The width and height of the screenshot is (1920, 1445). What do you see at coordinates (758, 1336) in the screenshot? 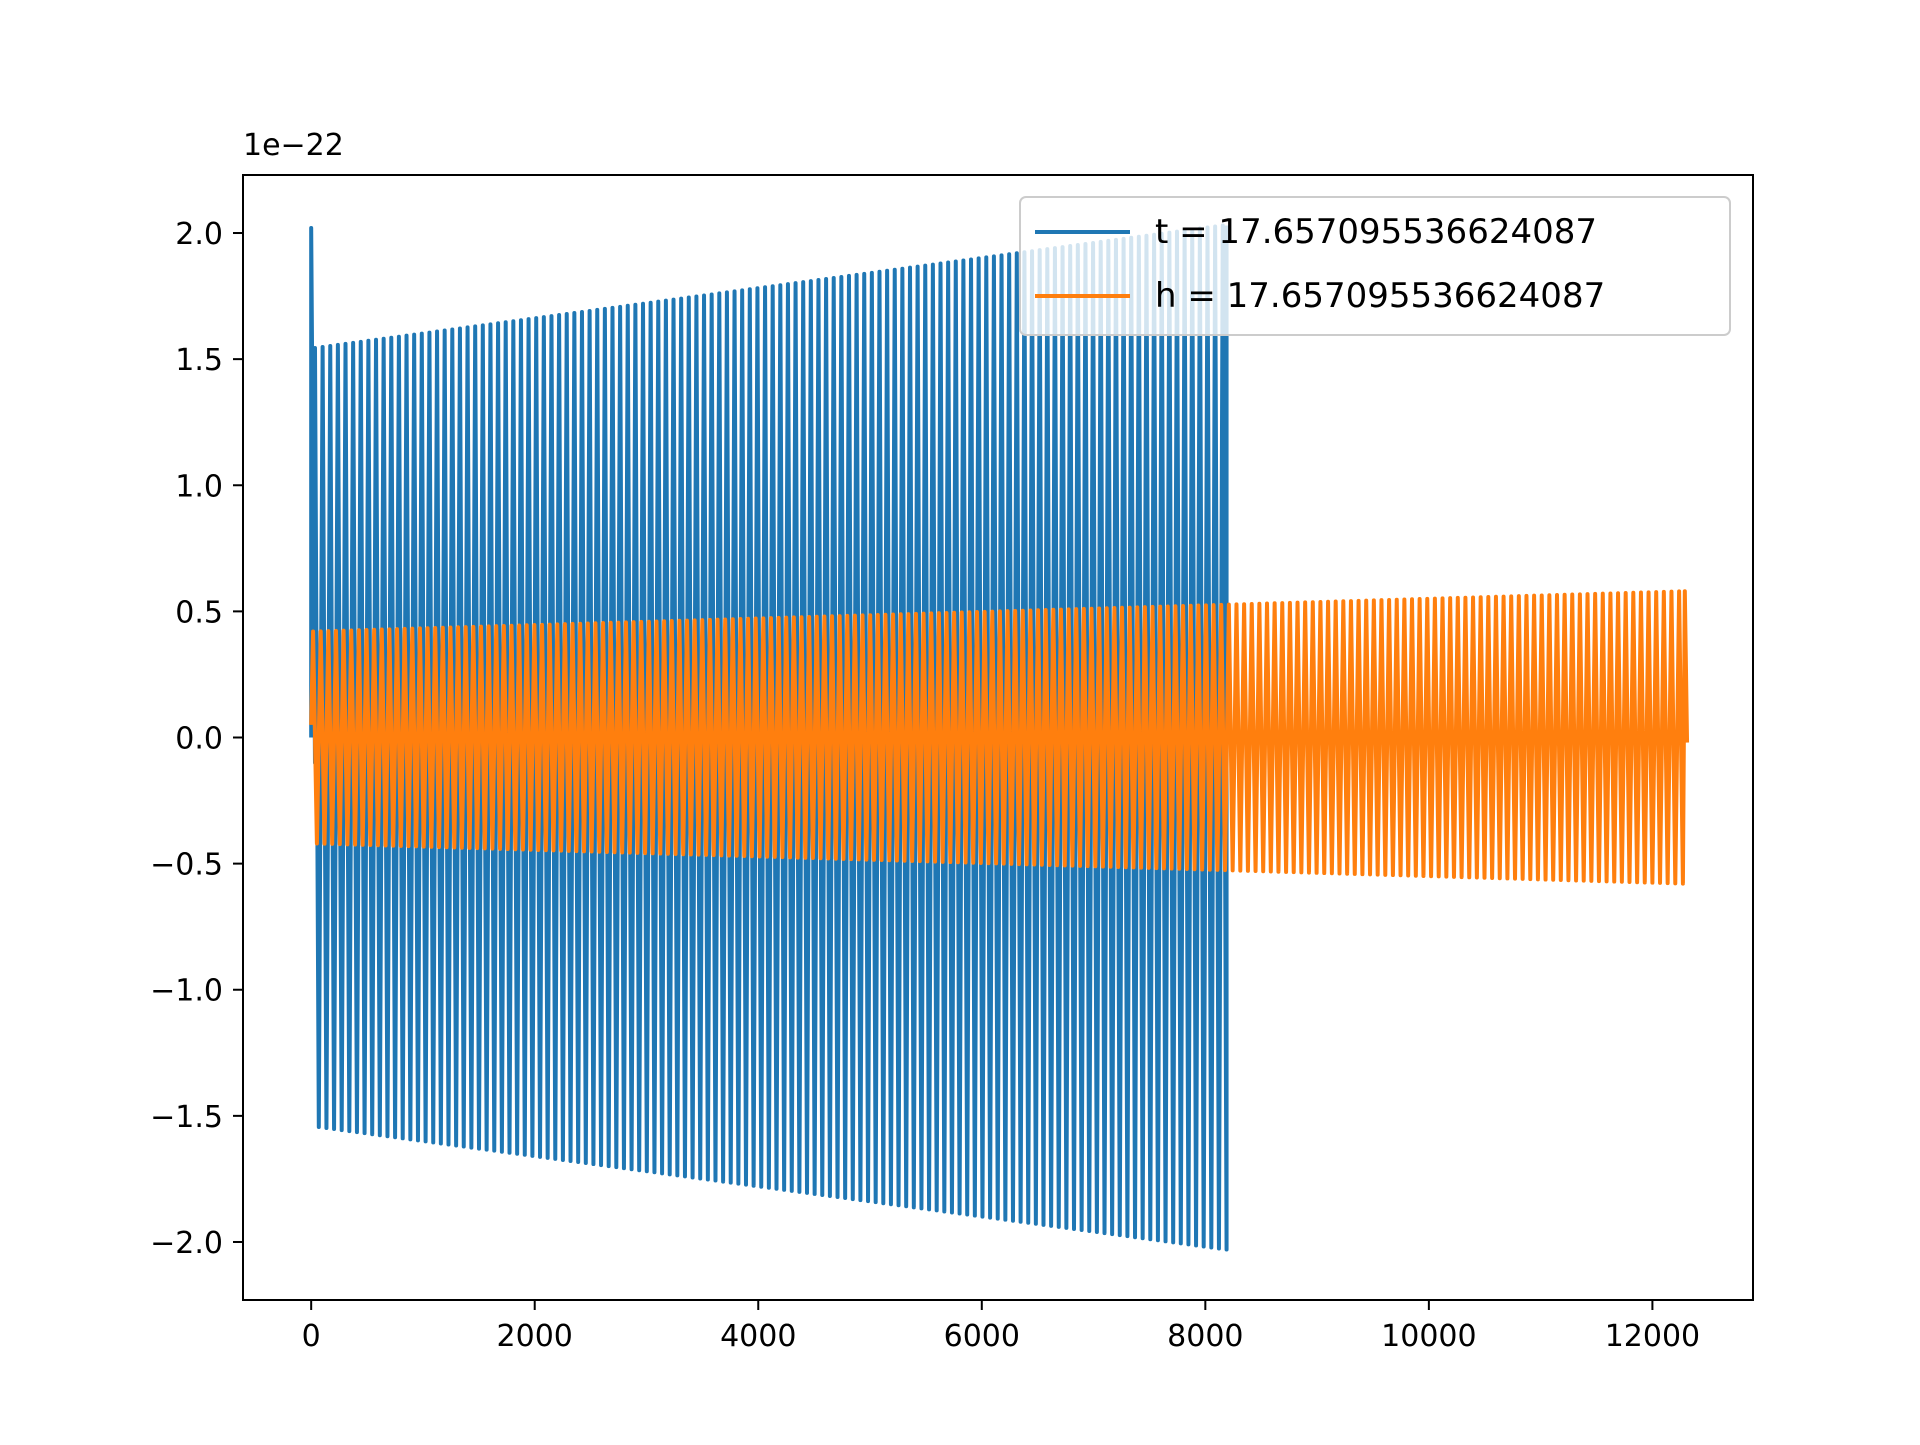
I see `x-tick-label: 4000` at bounding box center [758, 1336].